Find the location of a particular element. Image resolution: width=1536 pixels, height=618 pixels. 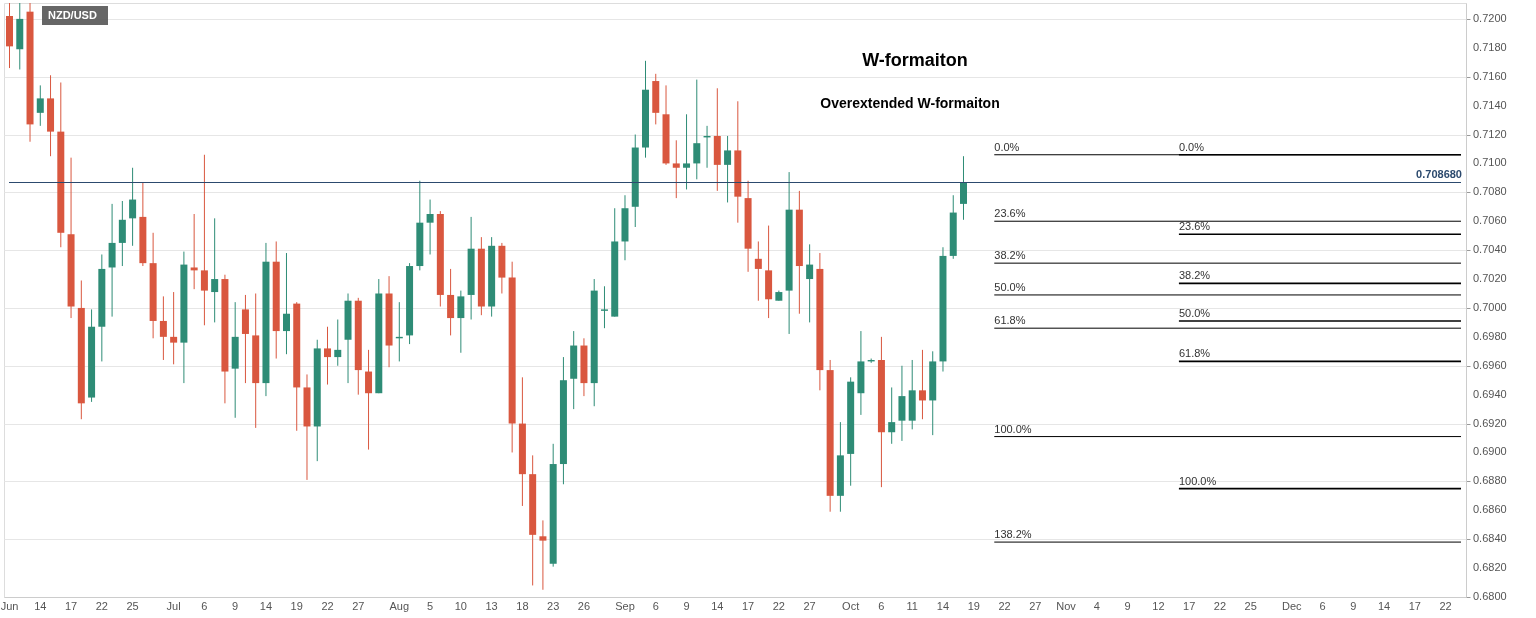

y-tick-label: 0.6880 is located at coordinates (1490, 480).